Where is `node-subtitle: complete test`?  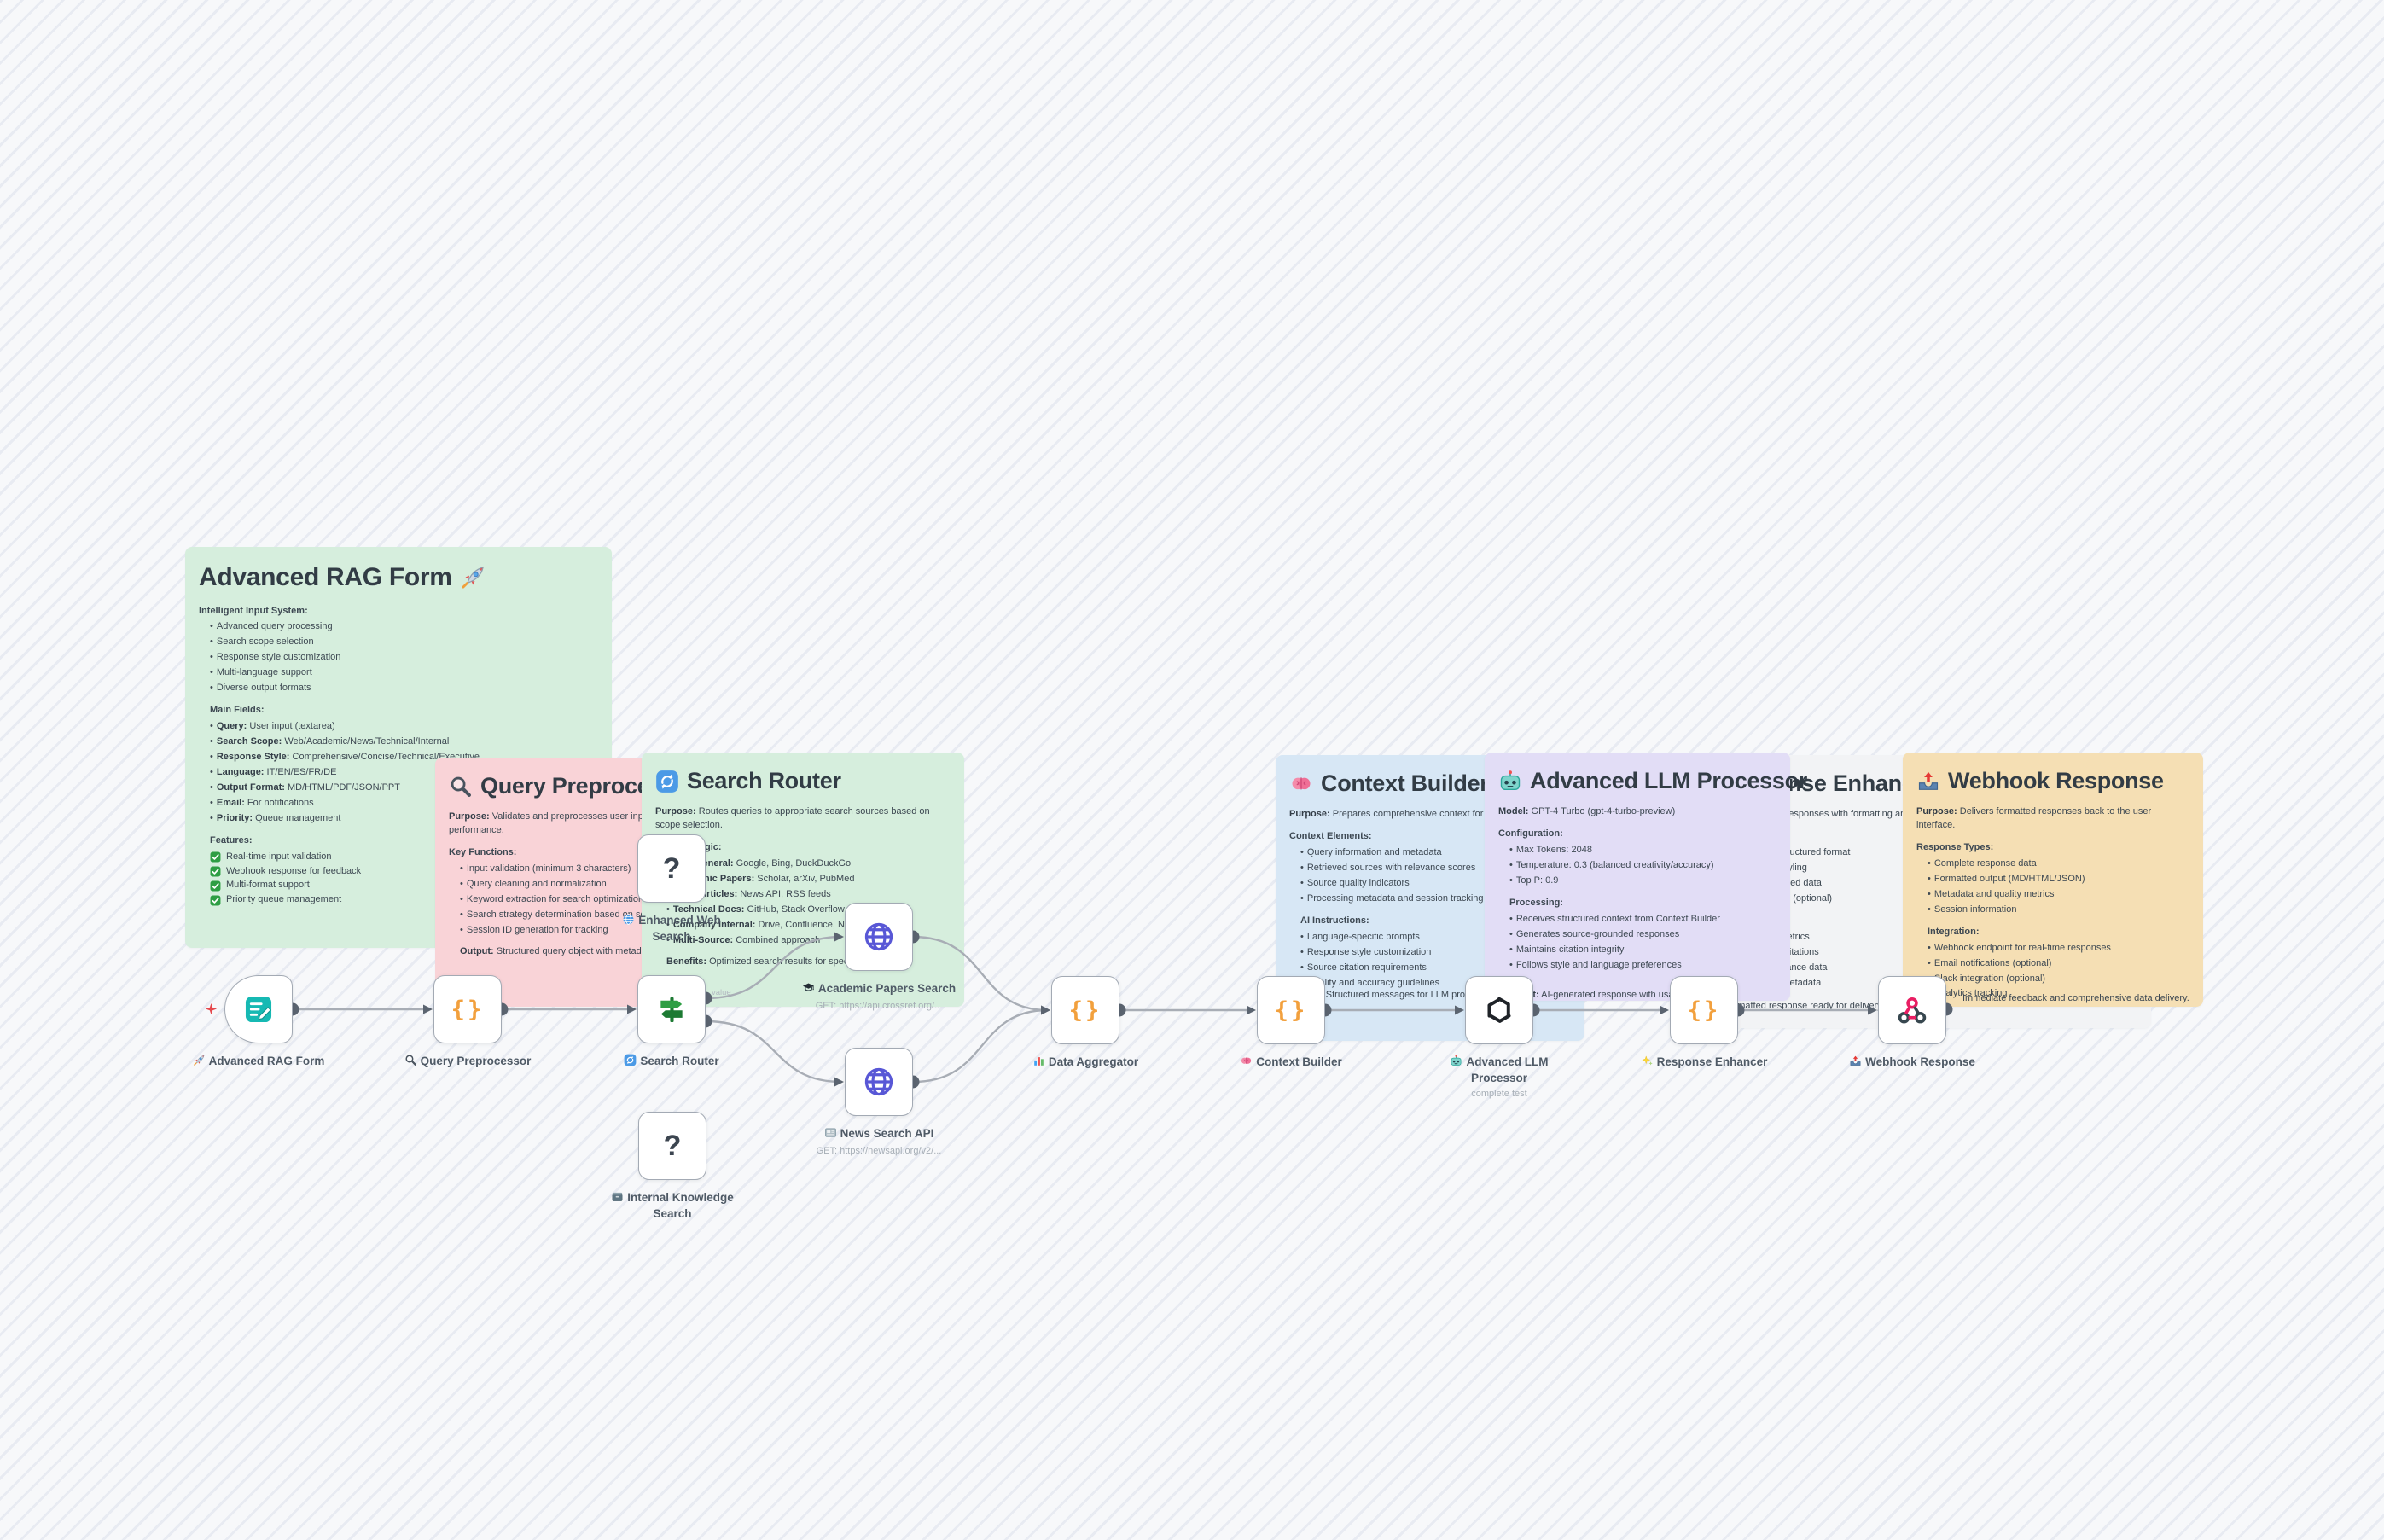
node-subtitle: complete test is located at coordinates (1499, 1093).